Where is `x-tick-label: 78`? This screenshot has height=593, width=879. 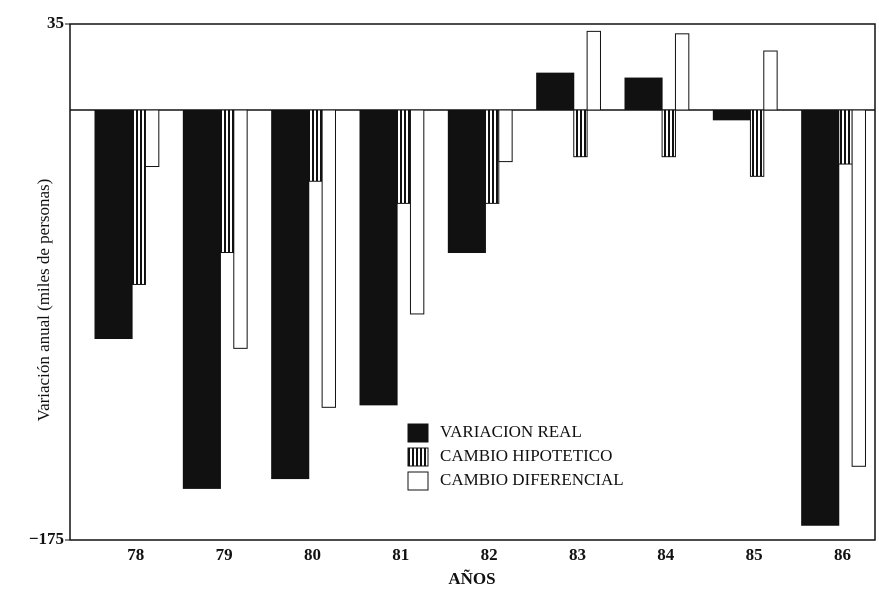
x-tick-label: 78 is located at coordinates (135, 554).